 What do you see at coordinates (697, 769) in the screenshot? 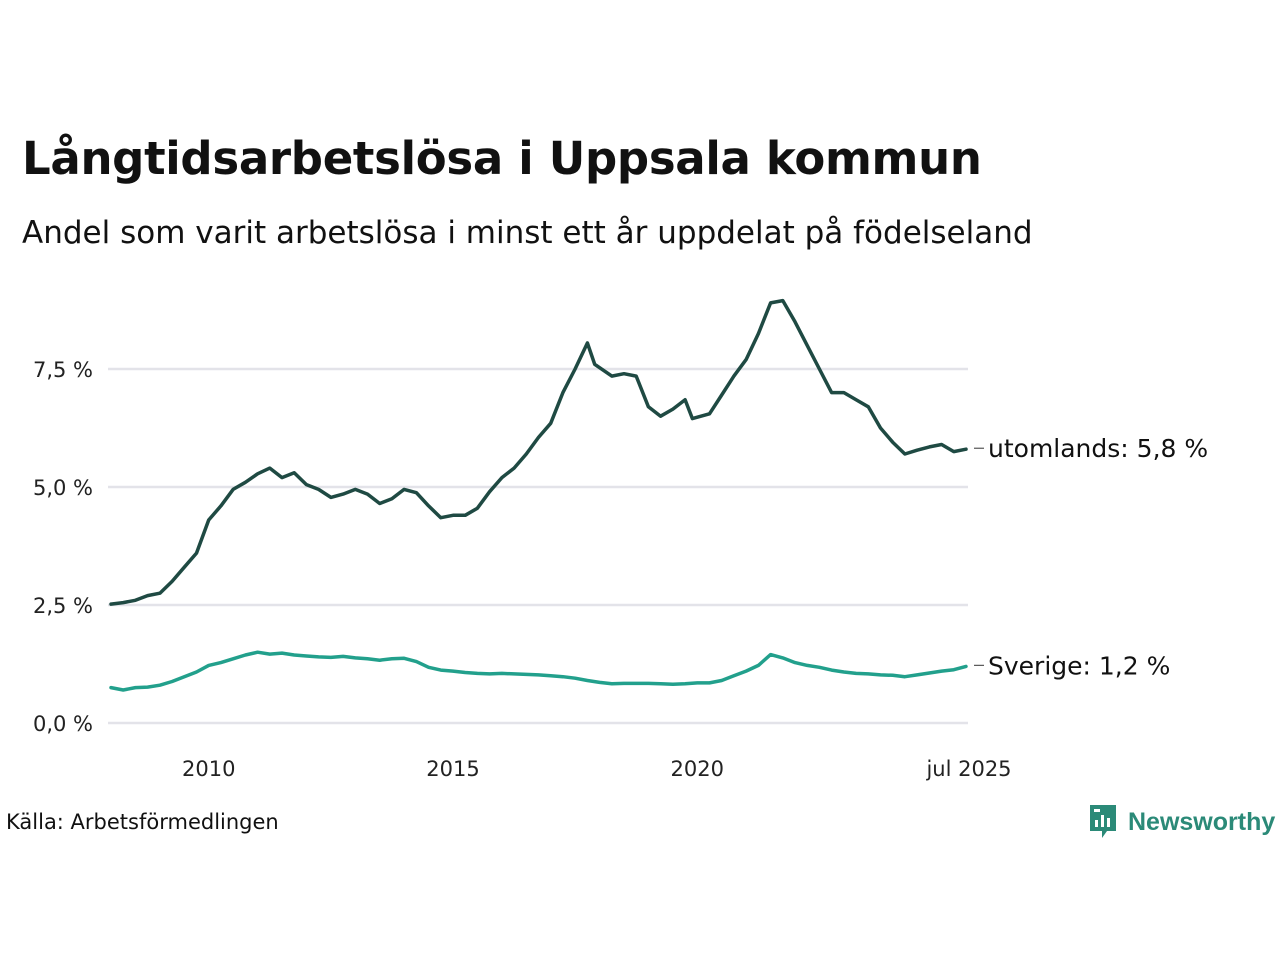
I see `x-tick-label: 2020` at bounding box center [697, 769].